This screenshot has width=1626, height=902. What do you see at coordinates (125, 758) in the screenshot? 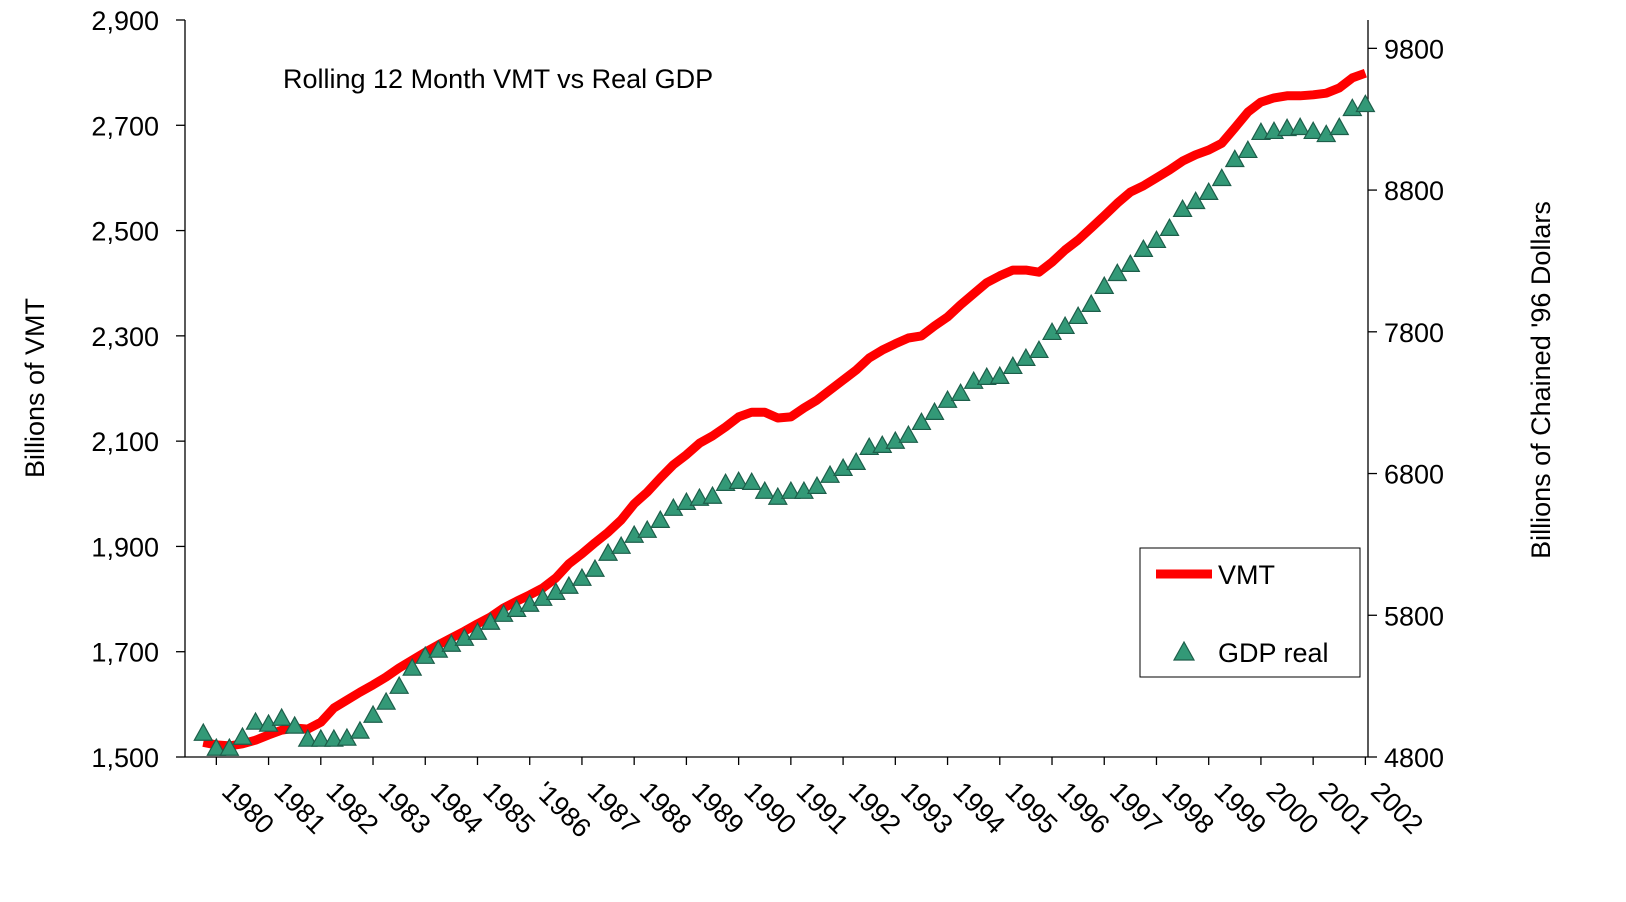
I see `y-tick-label: 1,500` at bounding box center [125, 758].